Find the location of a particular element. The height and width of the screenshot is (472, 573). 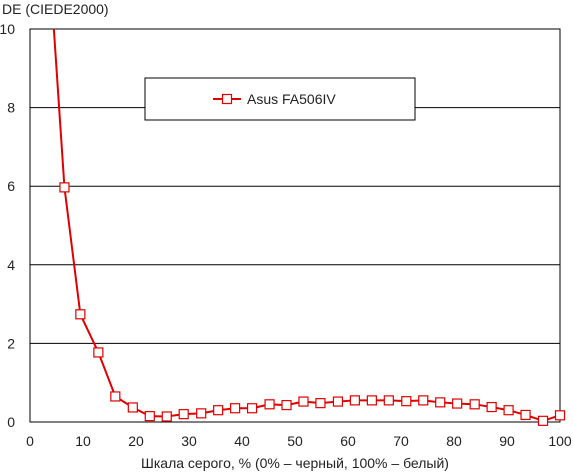

x-tick-label: 40 is located at coordinates (242, 441).